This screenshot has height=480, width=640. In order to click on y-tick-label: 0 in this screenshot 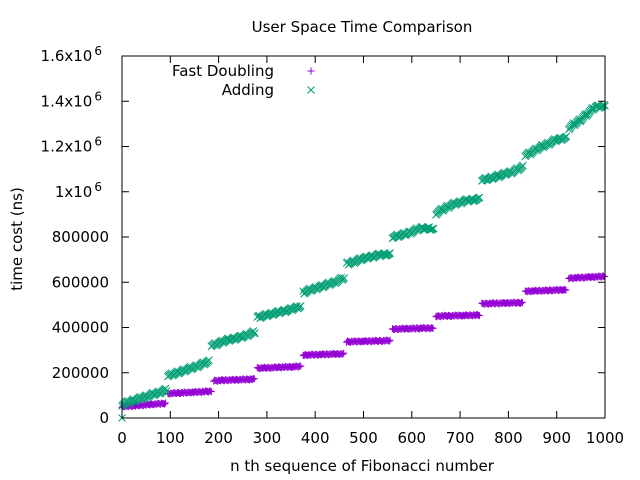, I will do `click(104, 418)`.